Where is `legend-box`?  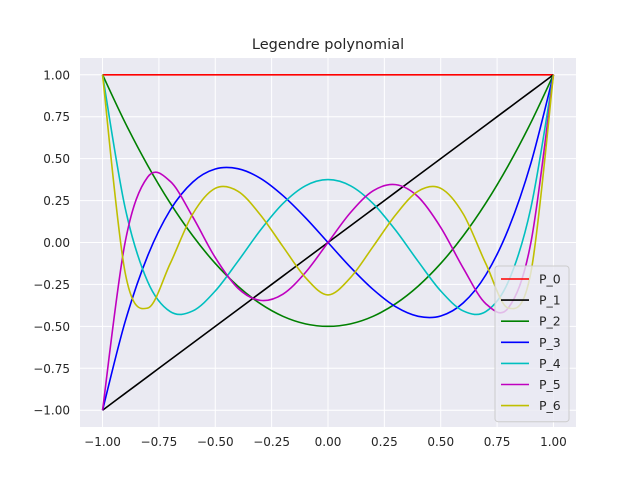 legend-box is located at coordinates (532, 344).